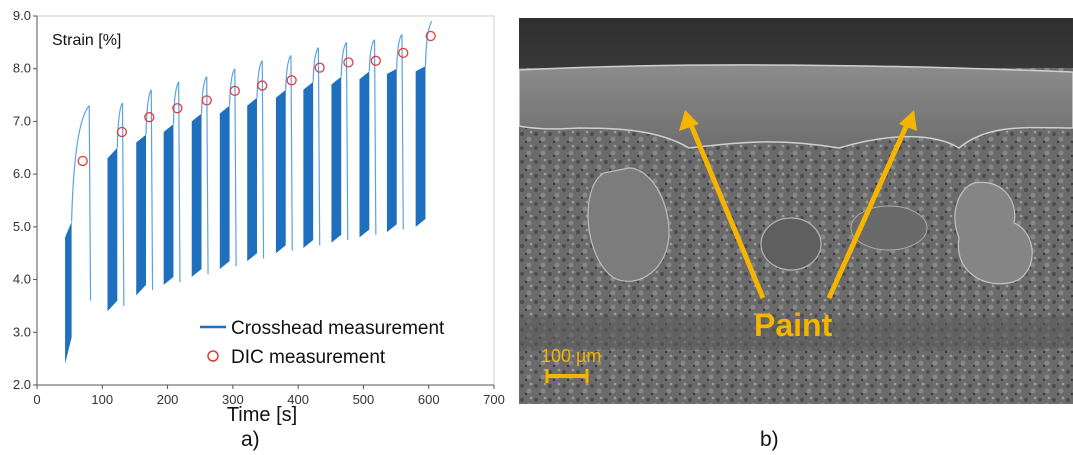 The width and height of the screenshot is (1073, 455). Describe the element at coordinates (86, 40) in the screenshot. I see `y-axis-label: Strain [%]` at that location.